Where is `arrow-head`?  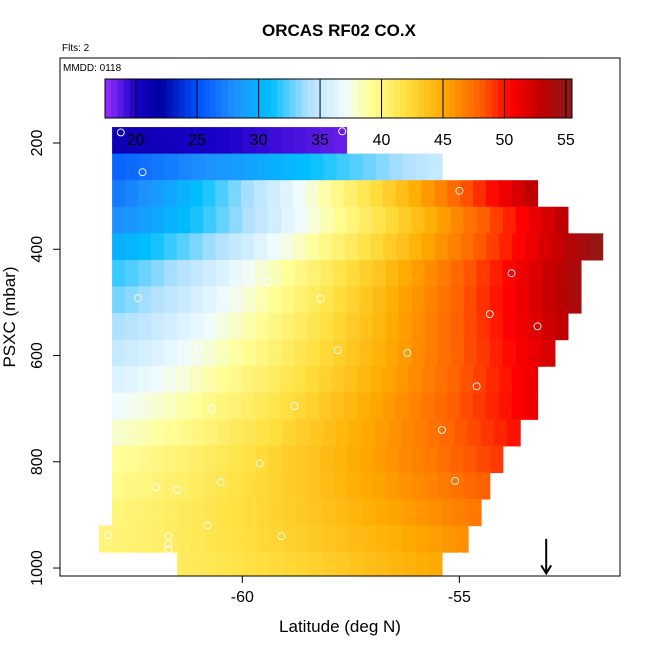
arrow-head is located at coordinates (546, 570).